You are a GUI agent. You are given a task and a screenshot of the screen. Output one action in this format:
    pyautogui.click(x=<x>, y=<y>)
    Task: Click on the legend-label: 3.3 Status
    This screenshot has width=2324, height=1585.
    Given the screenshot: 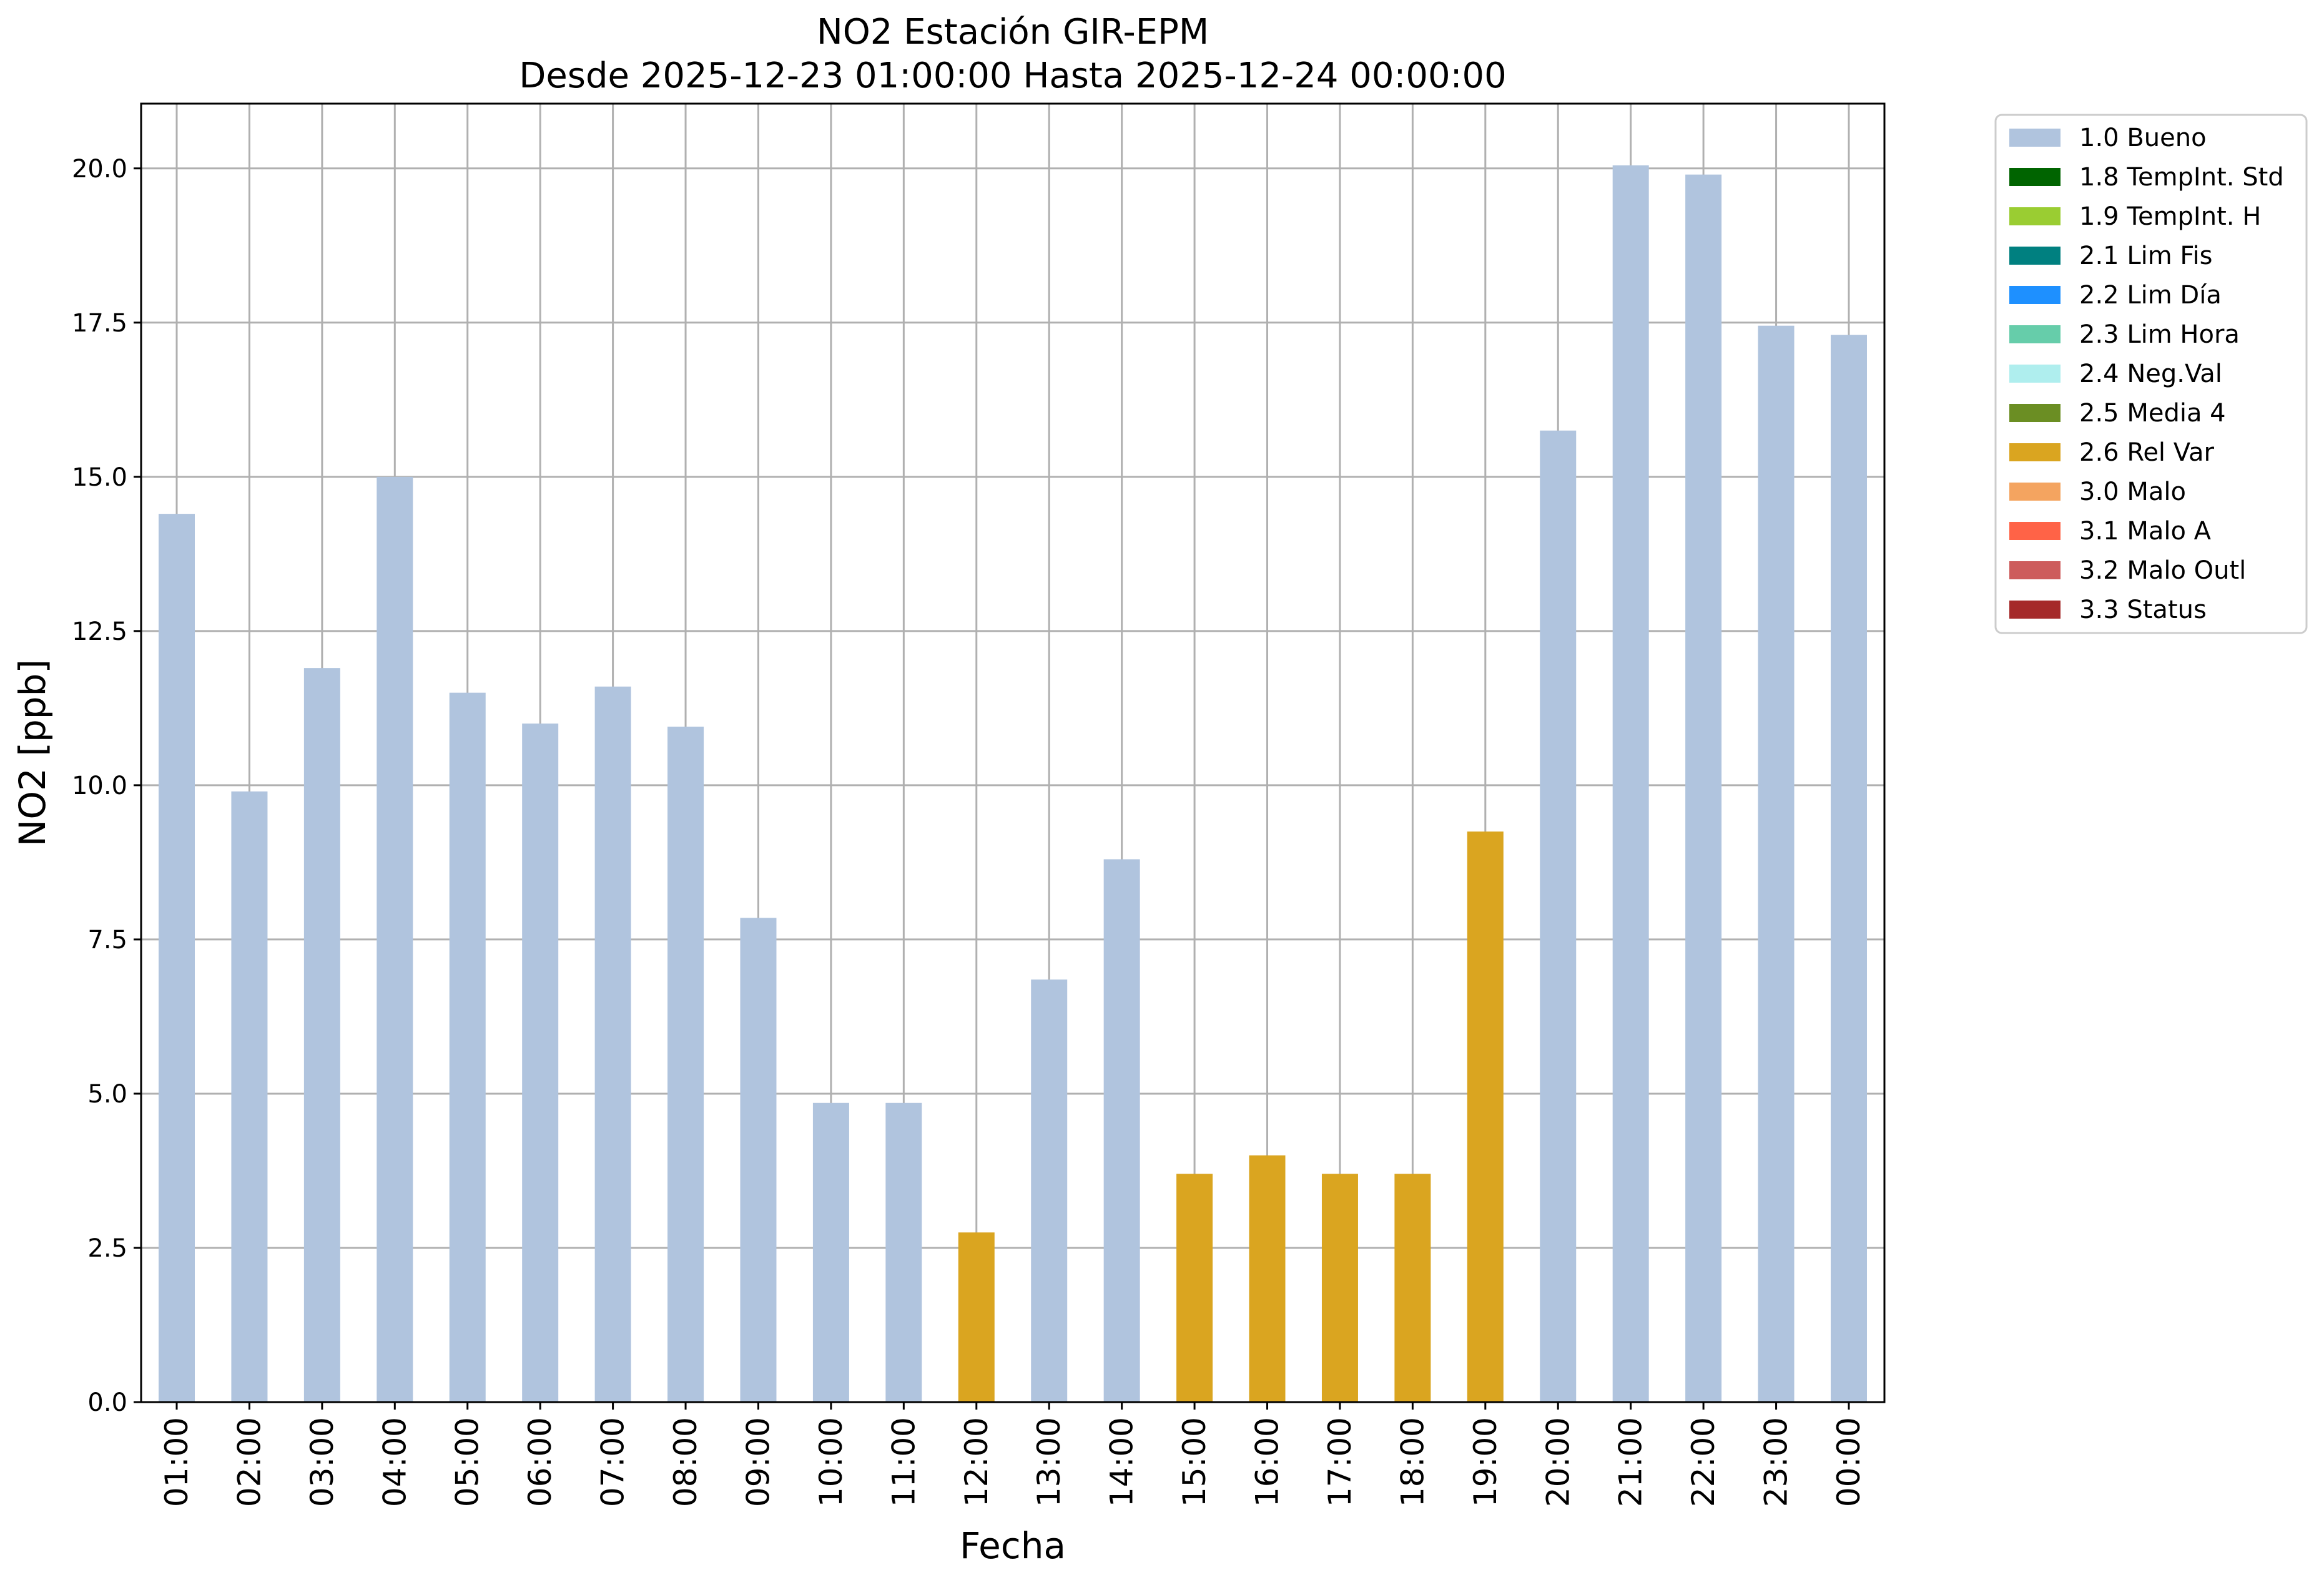 What is the action you would take?
    pyautogui.click(x=2143, y=610)
    